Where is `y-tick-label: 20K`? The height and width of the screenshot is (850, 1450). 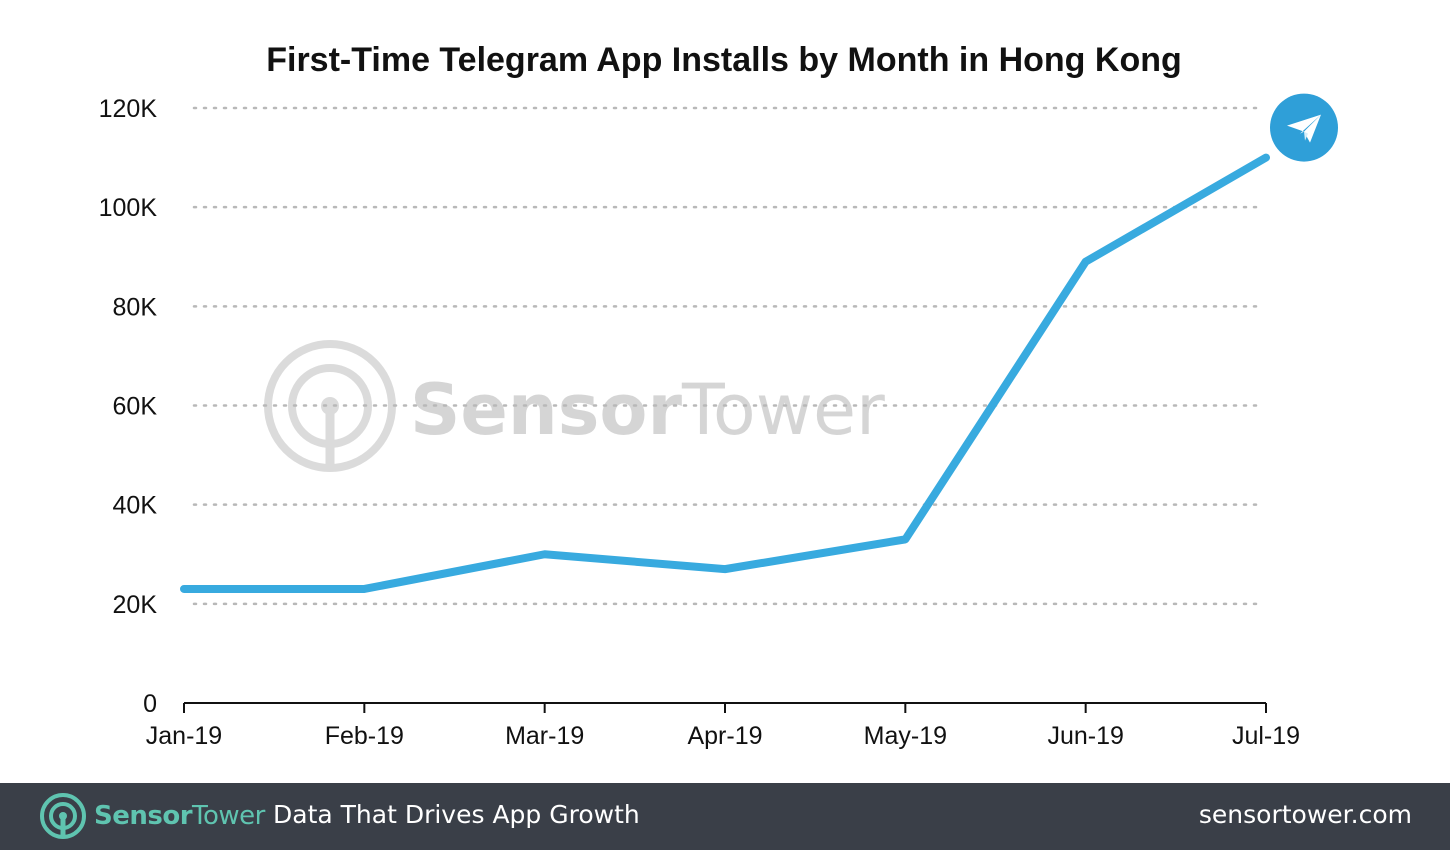
y-tick-label: 20K is located at coordinates (135, 605).